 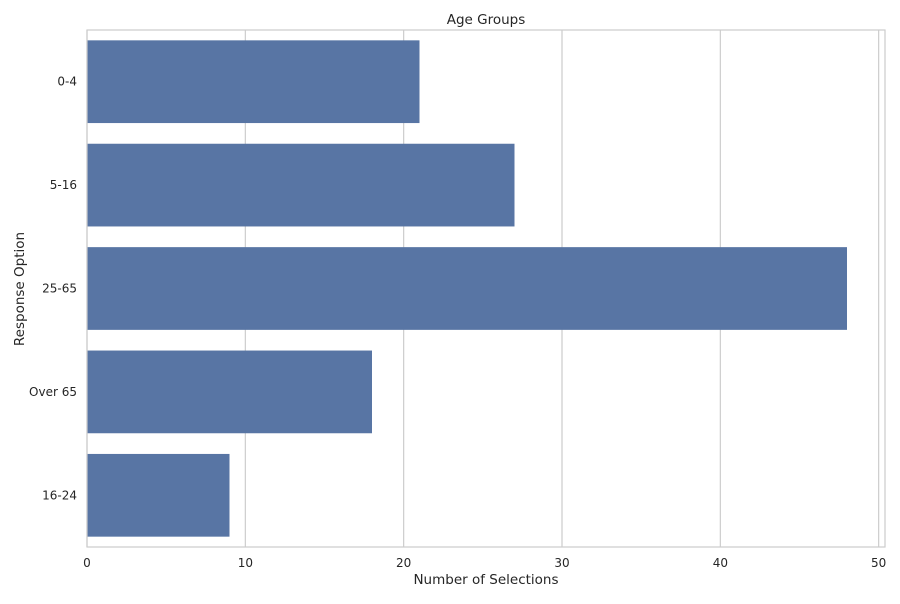 What do you see at coordinates (878, 563) in the screenshot?
I see `x-tick-label: 50` at bounding box center [878, 563].